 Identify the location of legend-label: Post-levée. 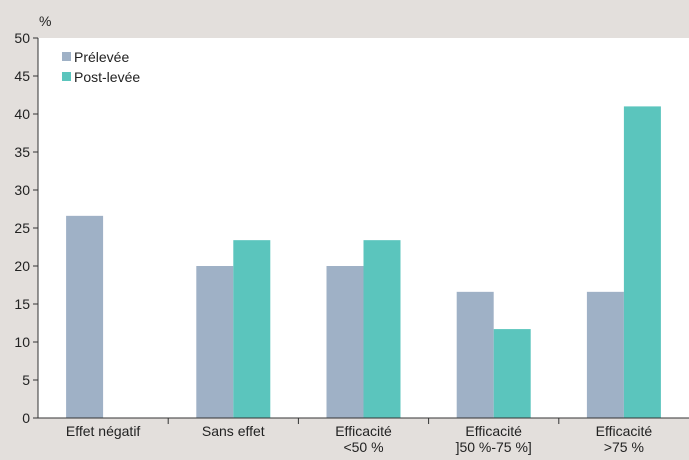
(107, 77).